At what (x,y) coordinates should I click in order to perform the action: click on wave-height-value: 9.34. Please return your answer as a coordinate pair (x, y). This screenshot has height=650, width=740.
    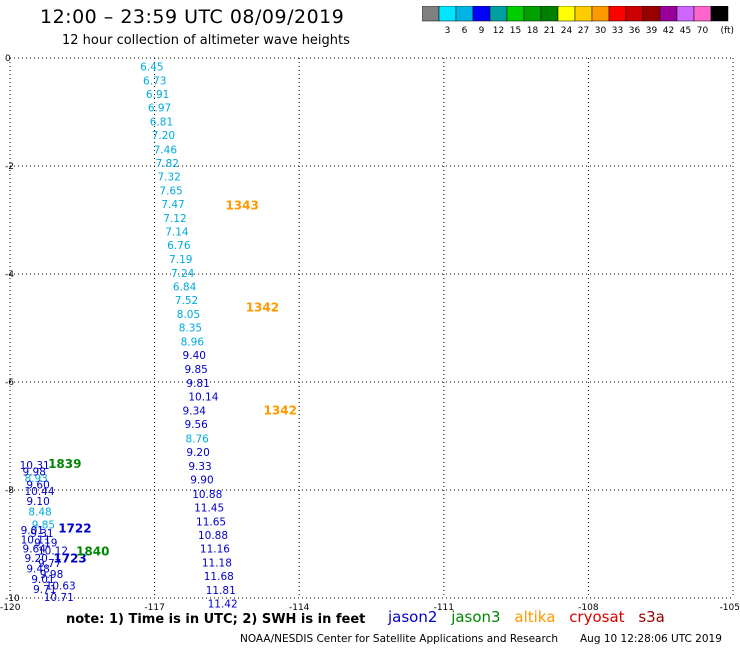
    Looking at the image, I should click on (195, 412).